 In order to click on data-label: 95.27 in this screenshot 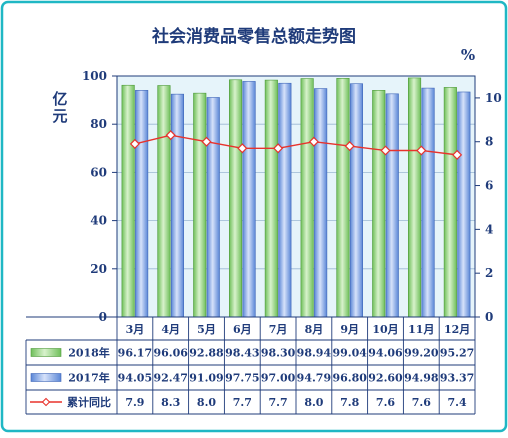, I will do `click(457, 353)`.